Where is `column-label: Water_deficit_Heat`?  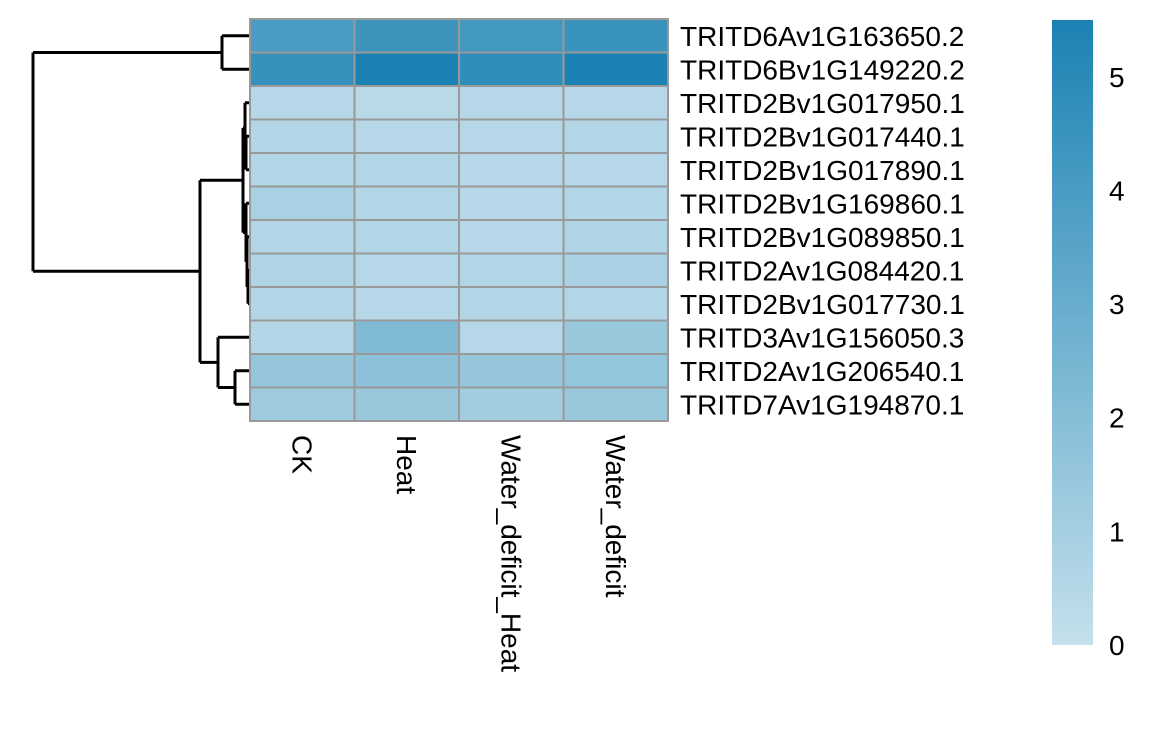 column-label: Water_deficit_Heat is located at coordinates (510, 553).